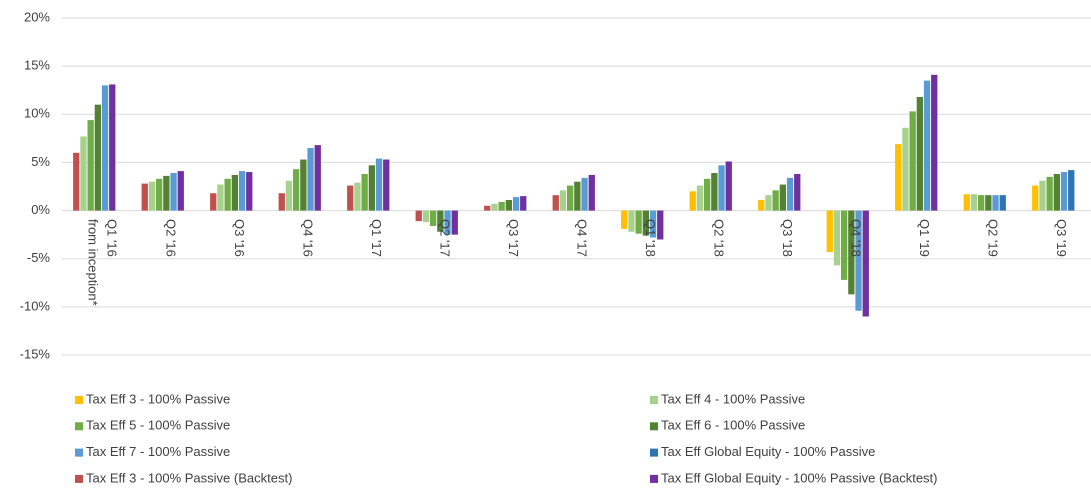 The image size is (1091, 493). What do you see at coordinates (102, 262) in the screenshot?
I see `x-tick-label: Q1 '16 from inception*` at bounding box center [102, 262].